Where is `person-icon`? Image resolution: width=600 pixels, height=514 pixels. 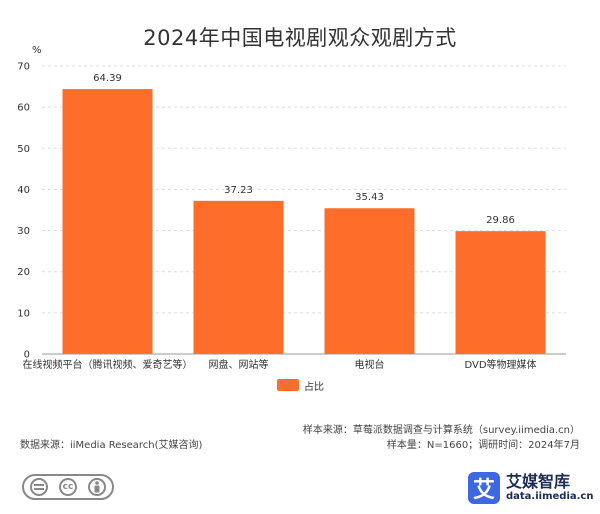
person-icon is located at coordinates (97, 487).